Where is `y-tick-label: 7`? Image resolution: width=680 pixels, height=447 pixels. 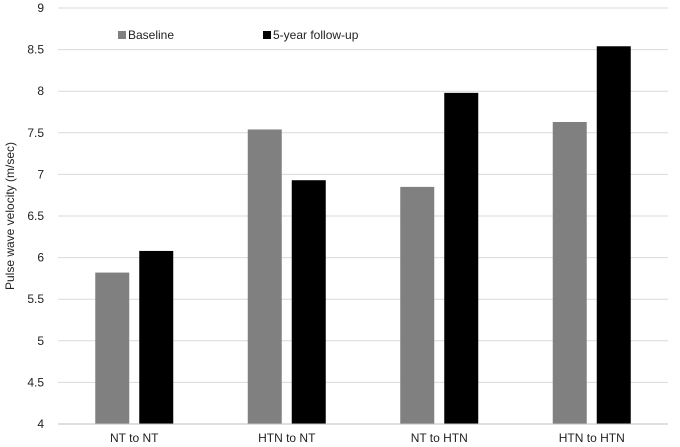
y-tick-label: 7 is located at coordinates (40, 174).